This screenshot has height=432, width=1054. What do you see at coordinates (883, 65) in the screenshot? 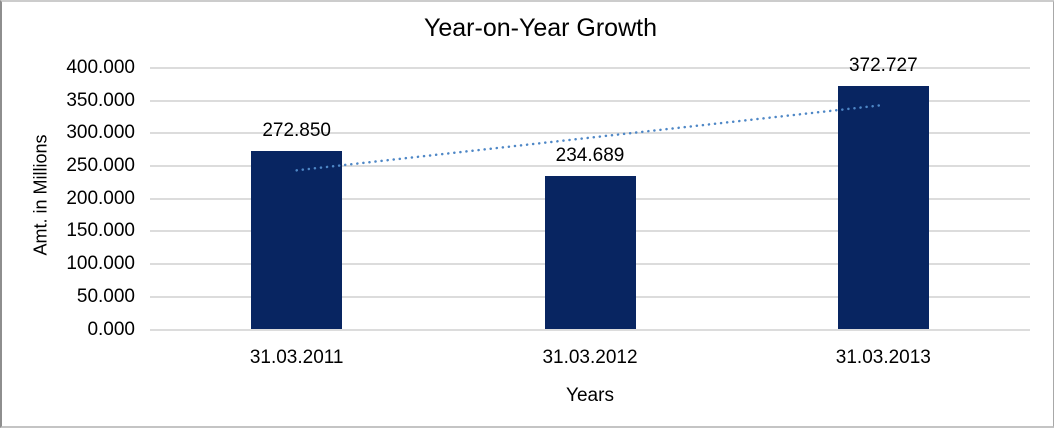
I see `data-label: 372.727` at bounding box center [883, 65].